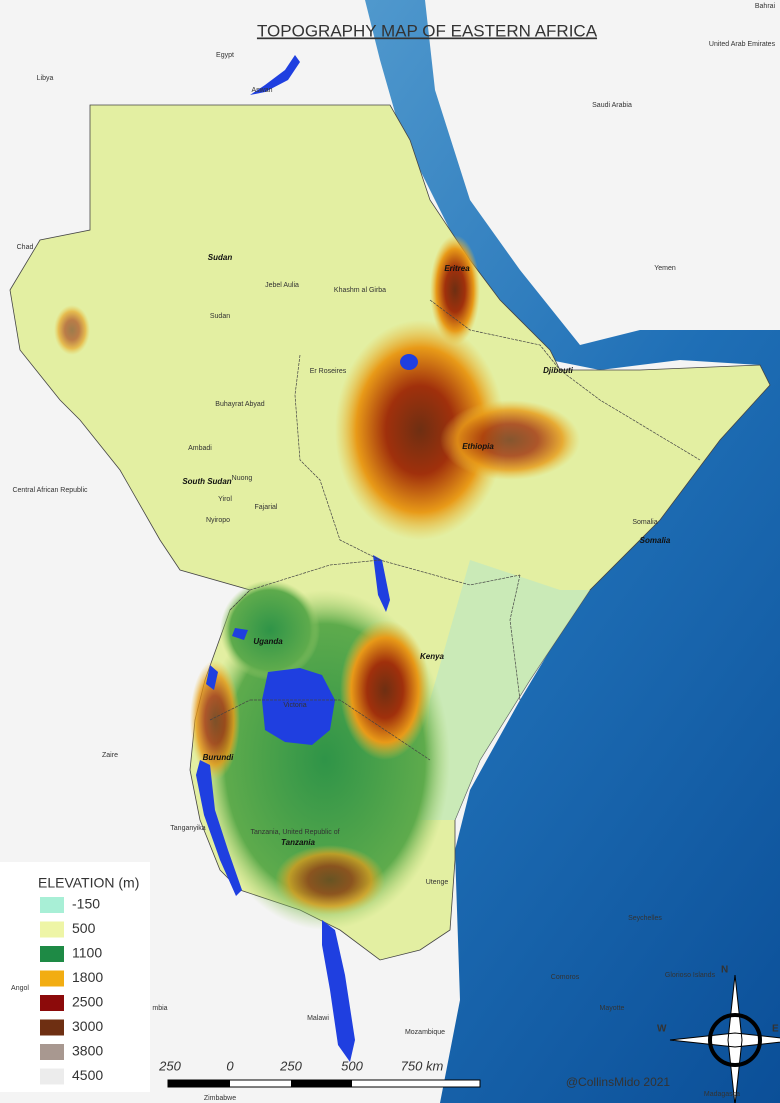 Image resolution: width=780 pixels, height=1103 pixels. What do you see at coordinates (565, 977) in the screenshot?
I see `place-label: Comoros` at bounding box center [565, 977].